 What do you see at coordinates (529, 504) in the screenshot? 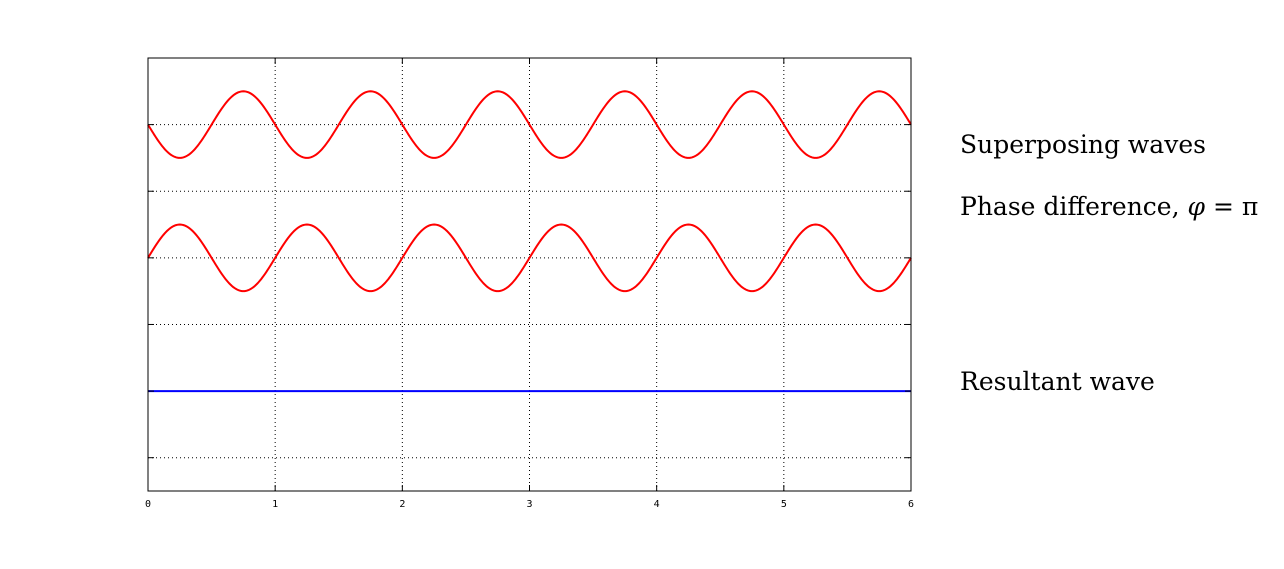
I see `x-tick-label: 3` at bounding box center [529, 504].